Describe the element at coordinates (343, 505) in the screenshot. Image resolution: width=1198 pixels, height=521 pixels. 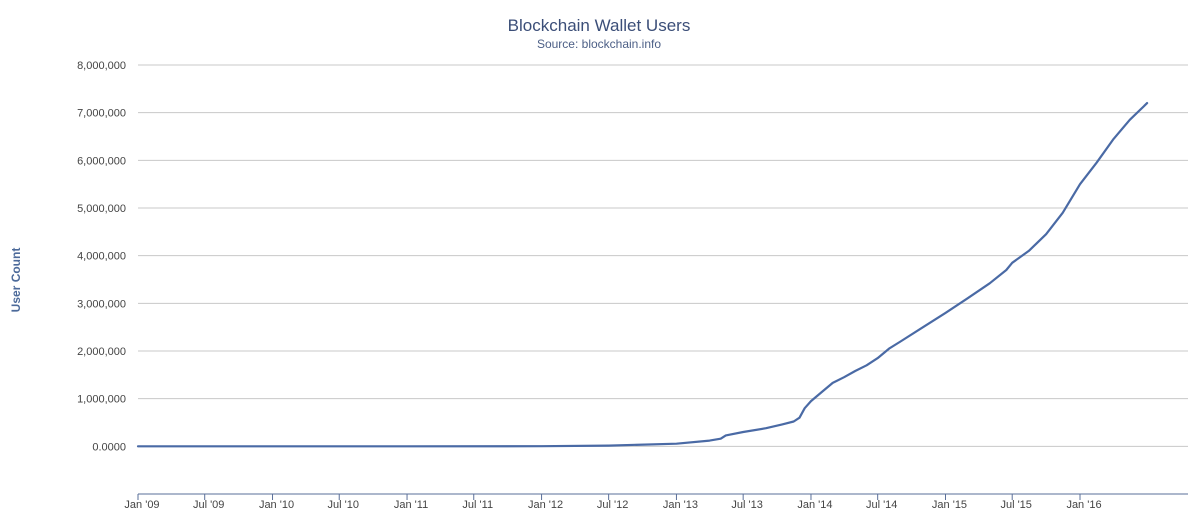
I see `x-tick-label: Jul '10` at that location.